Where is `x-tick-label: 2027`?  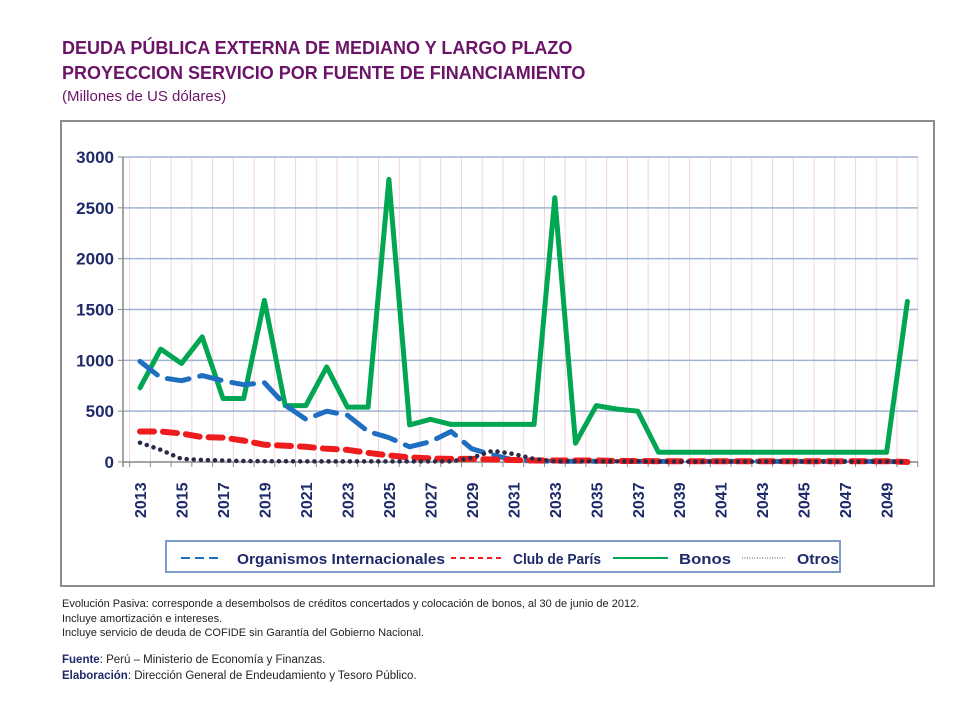
x-tick-label: 2027 is located at coordinates (431, 500).